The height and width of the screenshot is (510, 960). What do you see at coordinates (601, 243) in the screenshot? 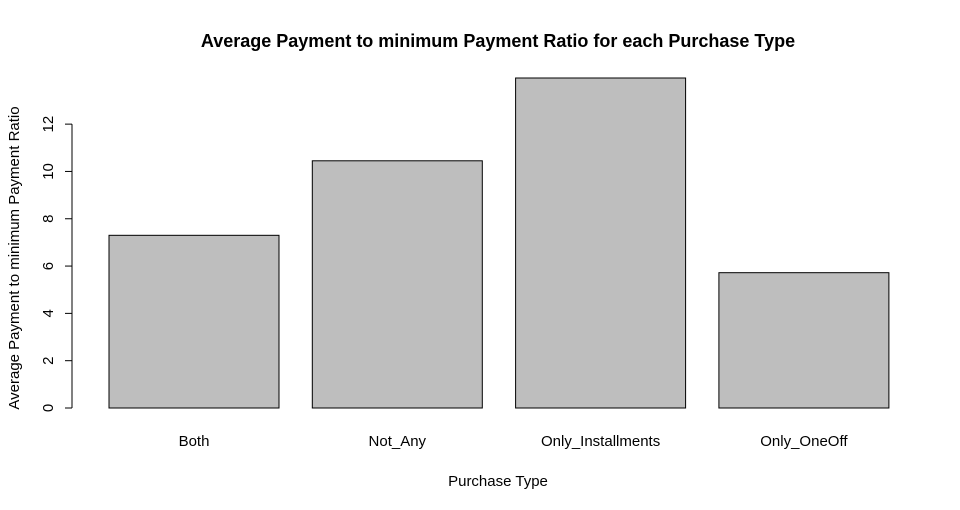
I see `bar-only-installments` at bounding box center [601, 243].